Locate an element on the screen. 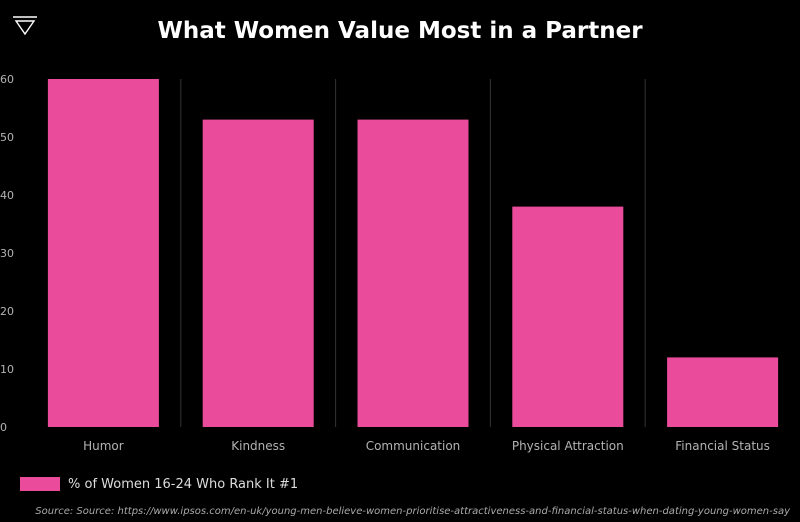 The width and height of the screenshot is (800, 522). bar-physical-attraction is located at coordinates (568, 316).